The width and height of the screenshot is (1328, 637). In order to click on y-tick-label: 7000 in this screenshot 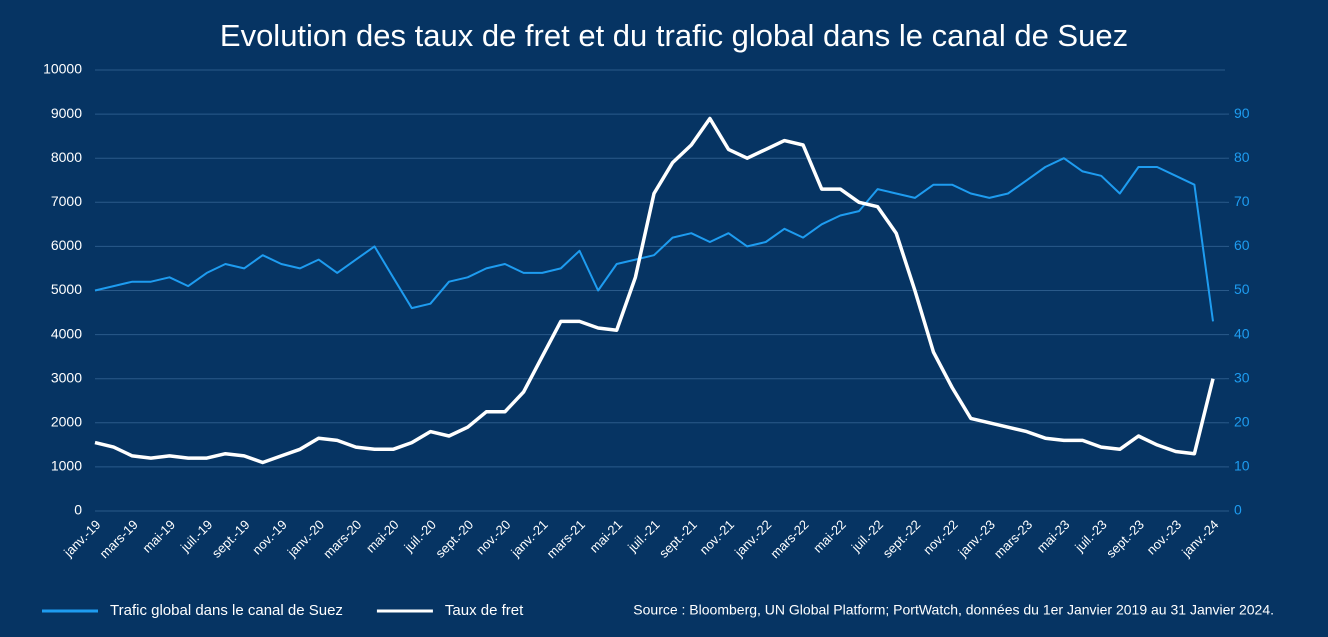, I will do `click(66, 201)`.